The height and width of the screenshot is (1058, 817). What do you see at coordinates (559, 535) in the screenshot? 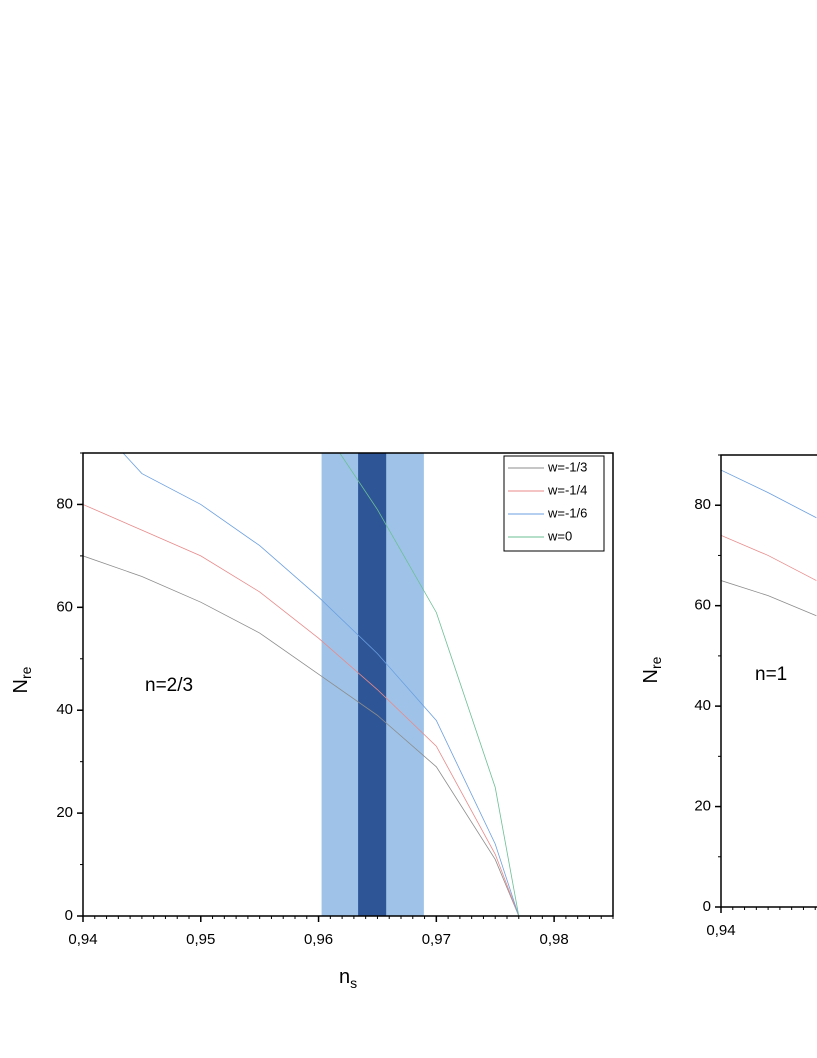
I see `legend-label: w=0` at bounding box center [559, 535].